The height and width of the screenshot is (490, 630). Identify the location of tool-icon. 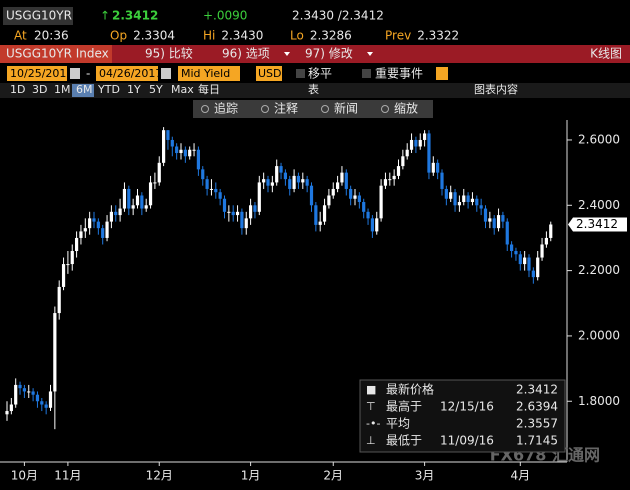
(205, 109).